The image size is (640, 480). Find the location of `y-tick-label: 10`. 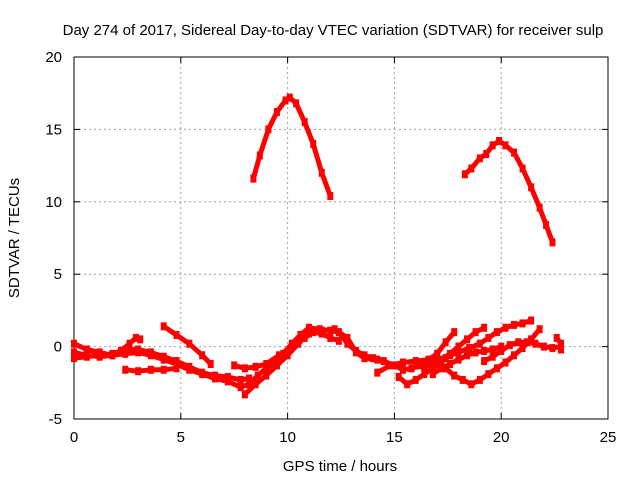

y-tick-label: 10 is located at coordinates (53, 202).